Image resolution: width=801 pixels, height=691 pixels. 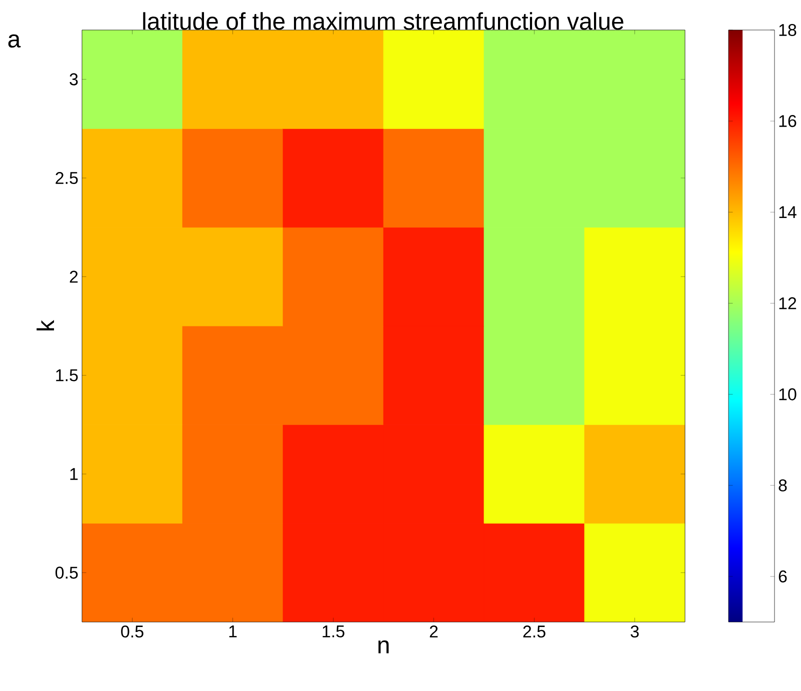 What do you see at coordinates (45, 325) in the screenshot?
I see `y-axis-title: k` at bounding box center [45, 325].